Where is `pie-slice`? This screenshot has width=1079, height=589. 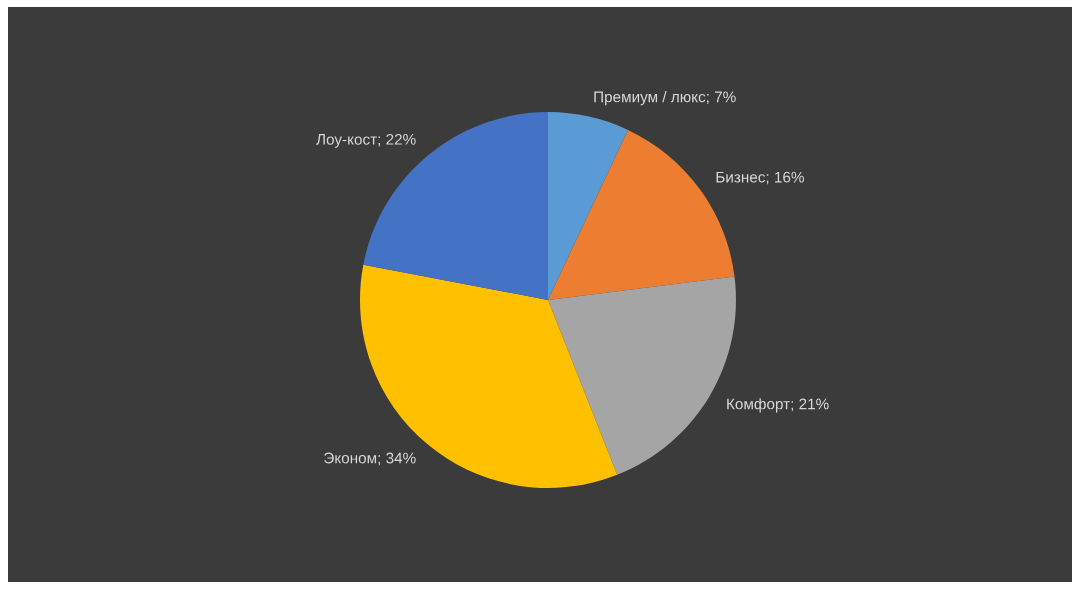
pie-slice is located at coordinates (588, 206).